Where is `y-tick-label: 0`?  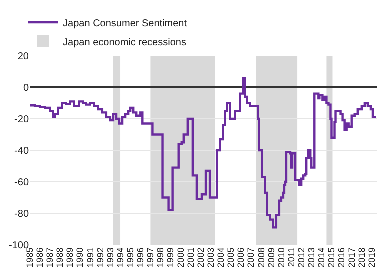
y-tick-label: 0 is located at coordinates (26, 88).